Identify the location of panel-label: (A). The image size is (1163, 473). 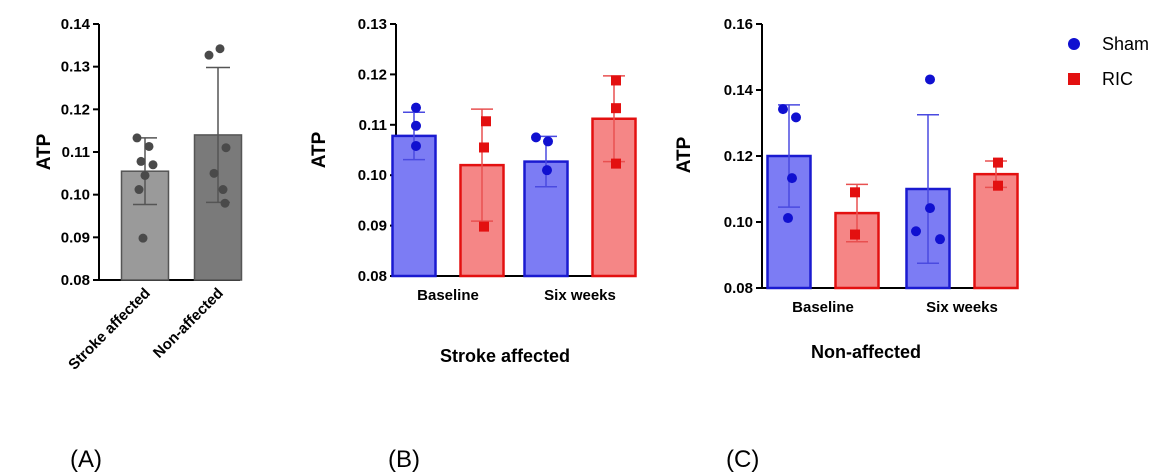
(86, 459).